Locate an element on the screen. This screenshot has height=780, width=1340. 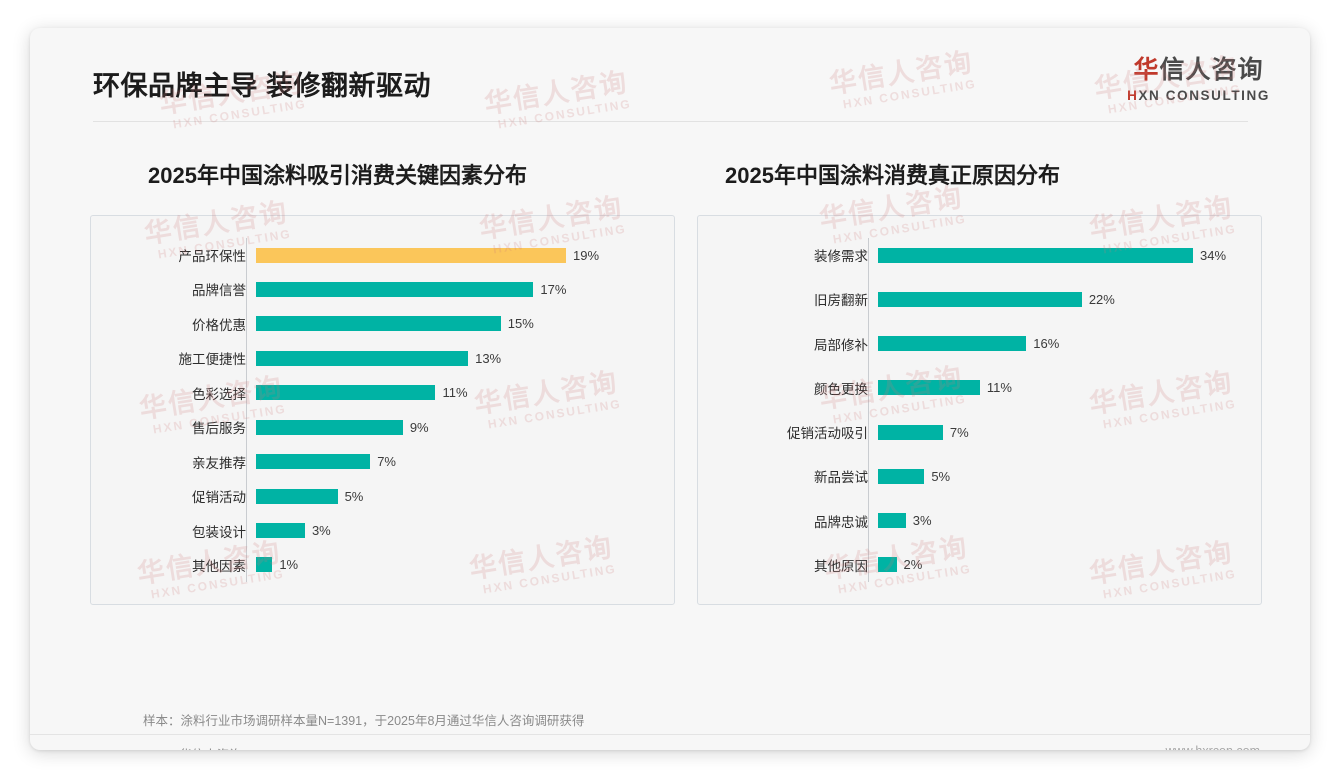
bar-row: 其他原因 2% is located at coordinates (979, 565).